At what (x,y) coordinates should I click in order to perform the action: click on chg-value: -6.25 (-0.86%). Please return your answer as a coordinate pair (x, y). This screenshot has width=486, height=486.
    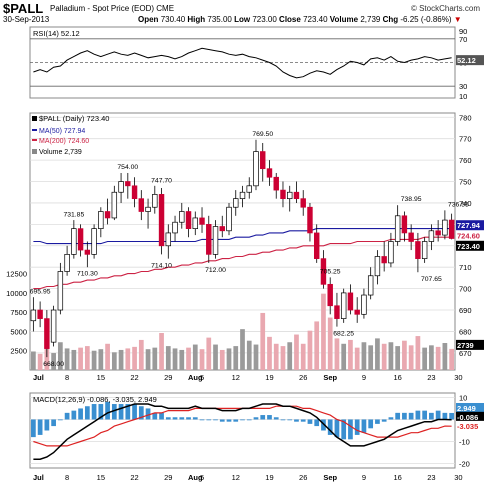
    Looking at the image, I should click on (426, 19).